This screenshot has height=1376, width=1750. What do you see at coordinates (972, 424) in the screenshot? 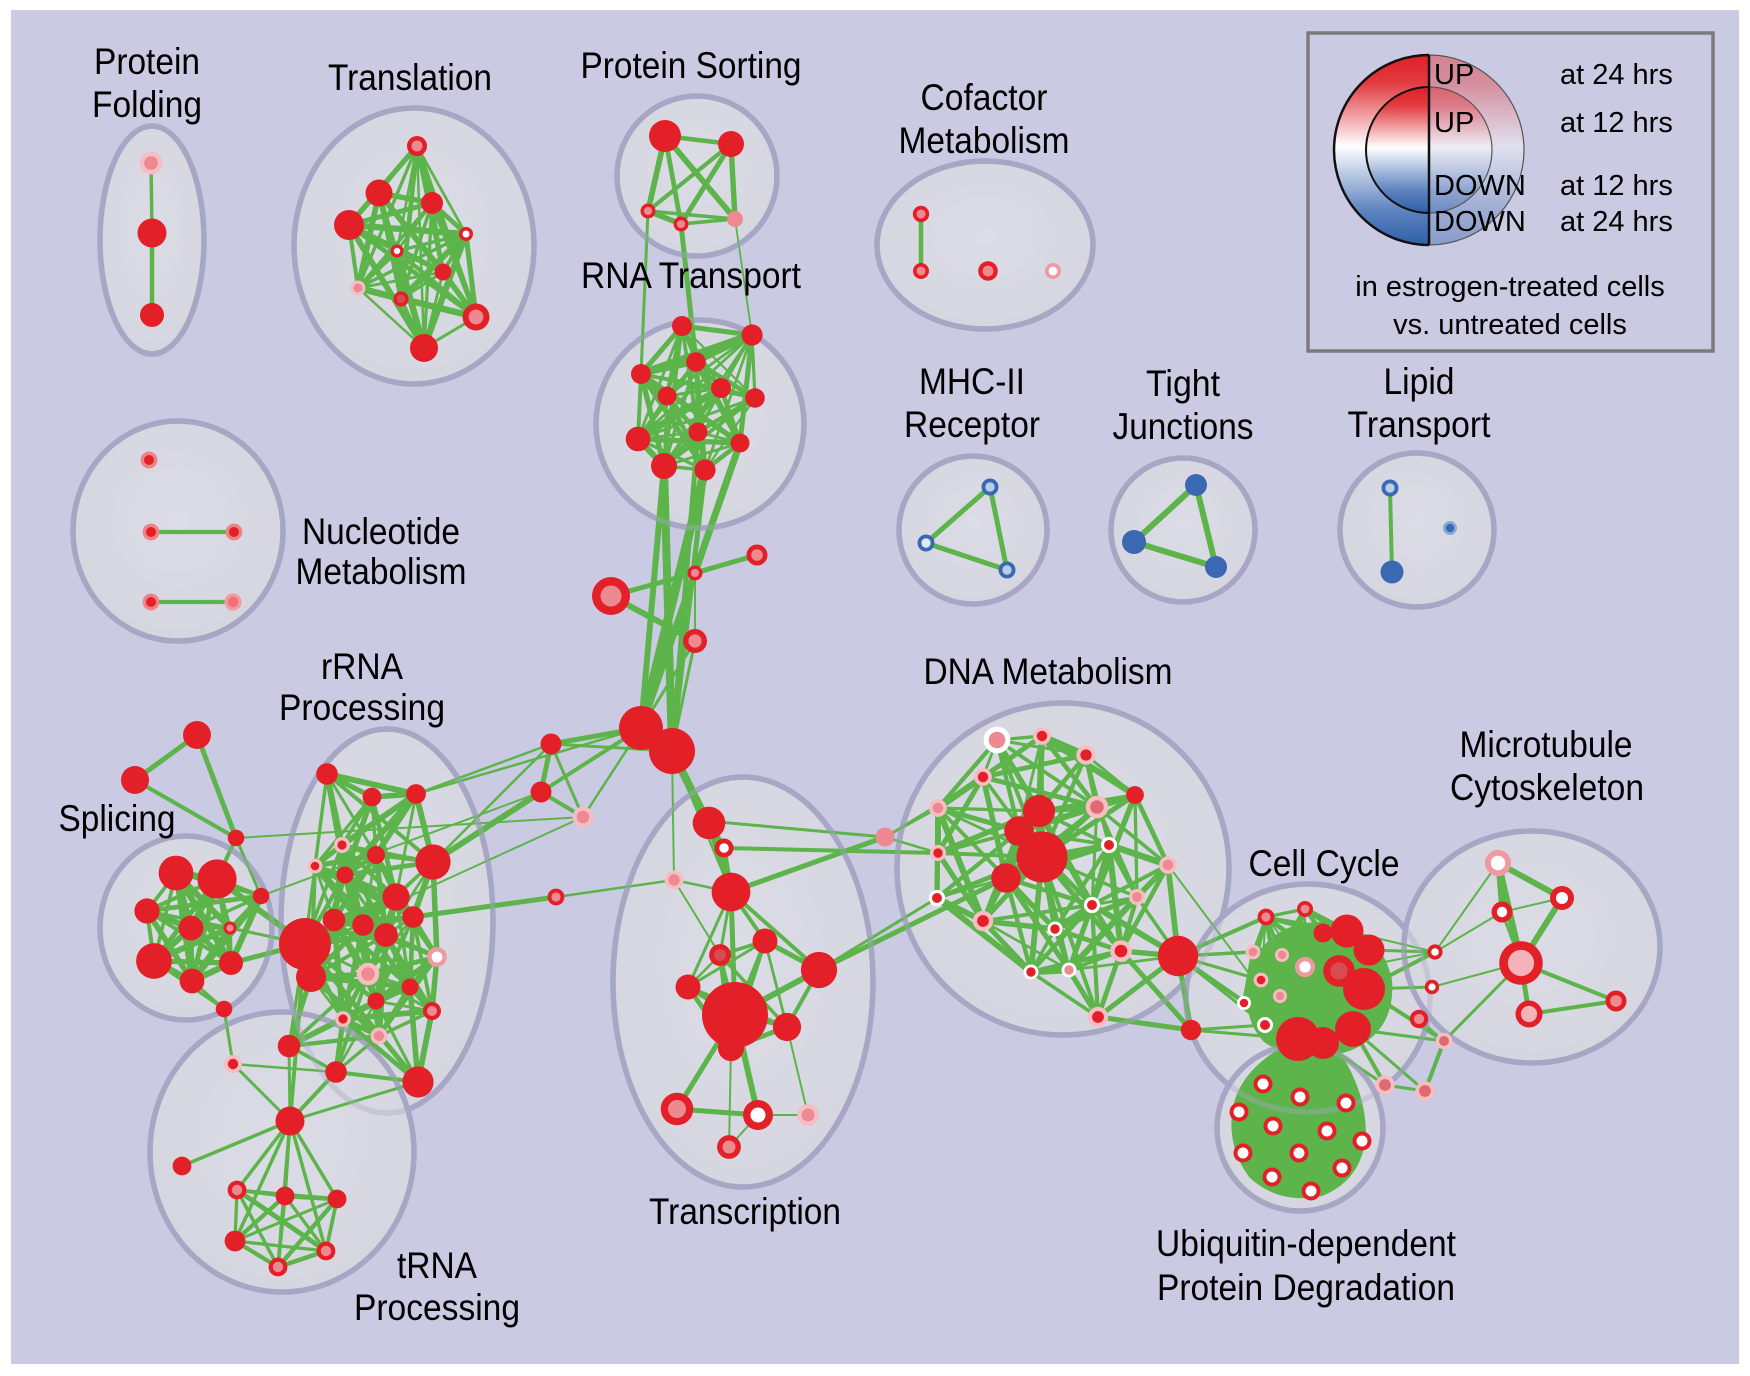
I see `svg-text: Receptor` at bounding box center [972, 424].